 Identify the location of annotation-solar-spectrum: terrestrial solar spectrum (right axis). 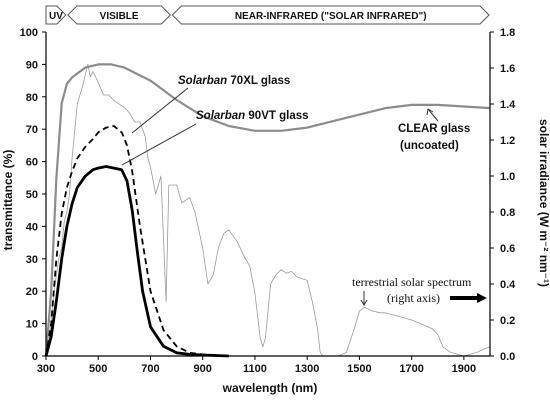
(419, 290).